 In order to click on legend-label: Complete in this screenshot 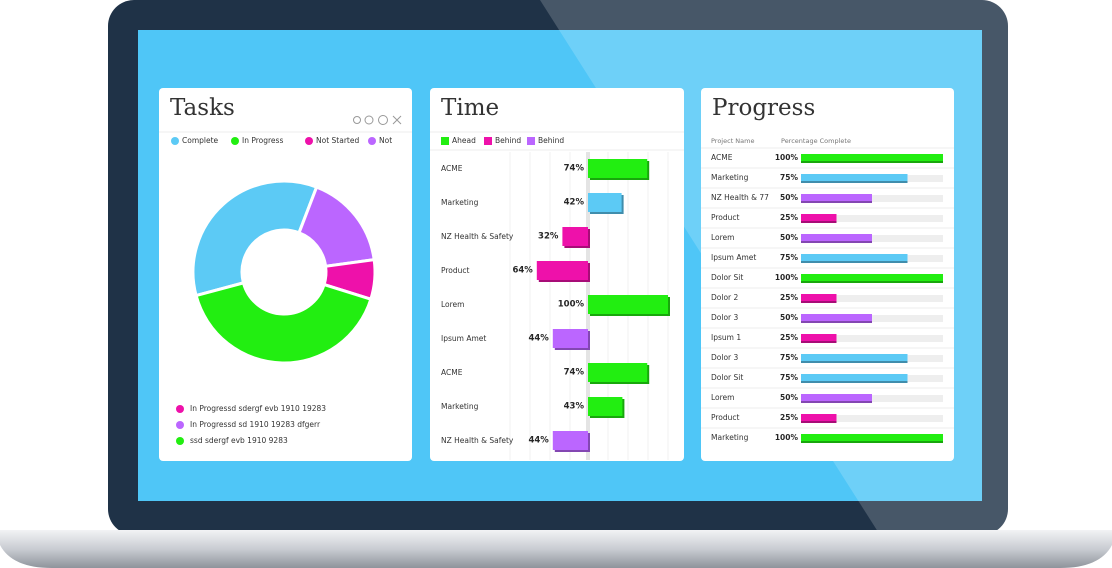, I will do `click(200, 140)`.